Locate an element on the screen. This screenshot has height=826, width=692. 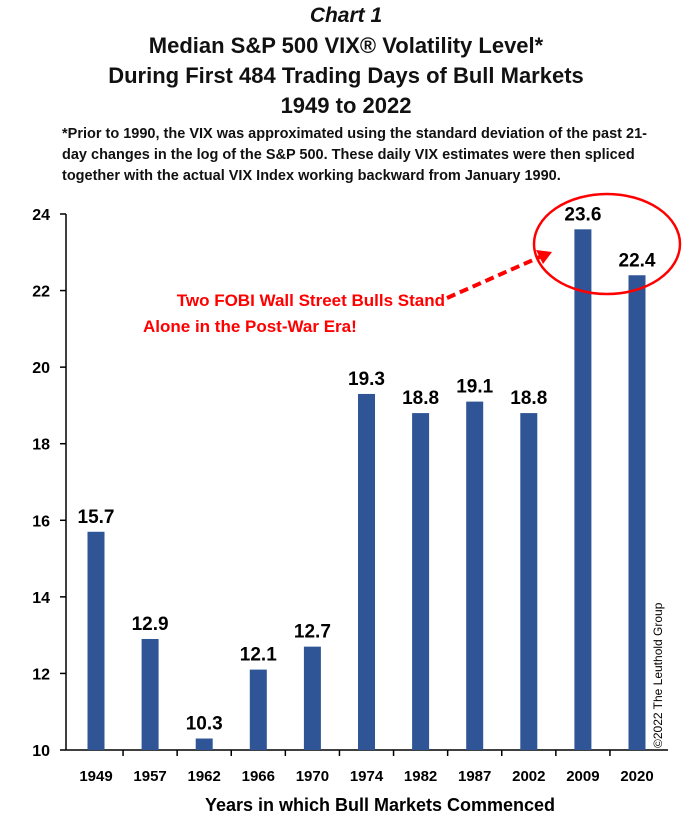
bar-2002 is located at coordinates (529, 581).